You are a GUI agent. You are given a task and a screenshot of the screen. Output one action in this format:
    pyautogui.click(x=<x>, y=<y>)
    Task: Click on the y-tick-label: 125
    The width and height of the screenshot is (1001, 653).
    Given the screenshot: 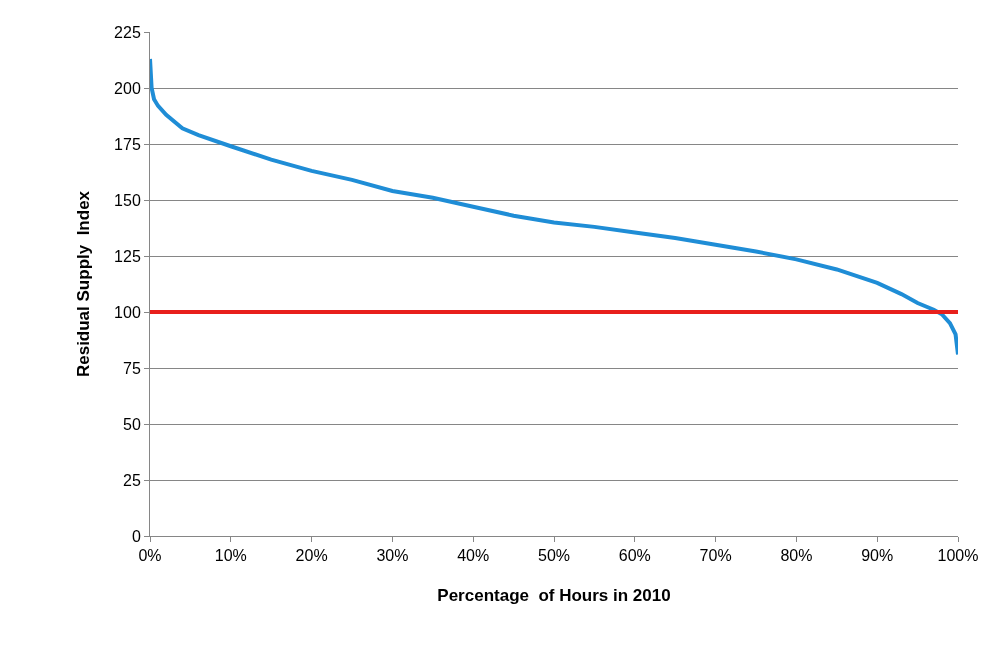 What is the action you would take?
    pyautogui.click(x=127, y=256)
    